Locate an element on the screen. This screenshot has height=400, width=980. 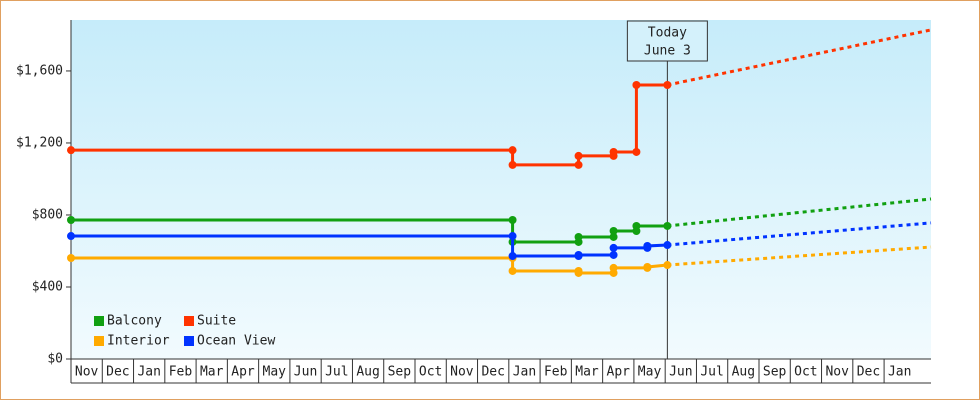
legend-label: Interior is located at coordinates (138, 341).